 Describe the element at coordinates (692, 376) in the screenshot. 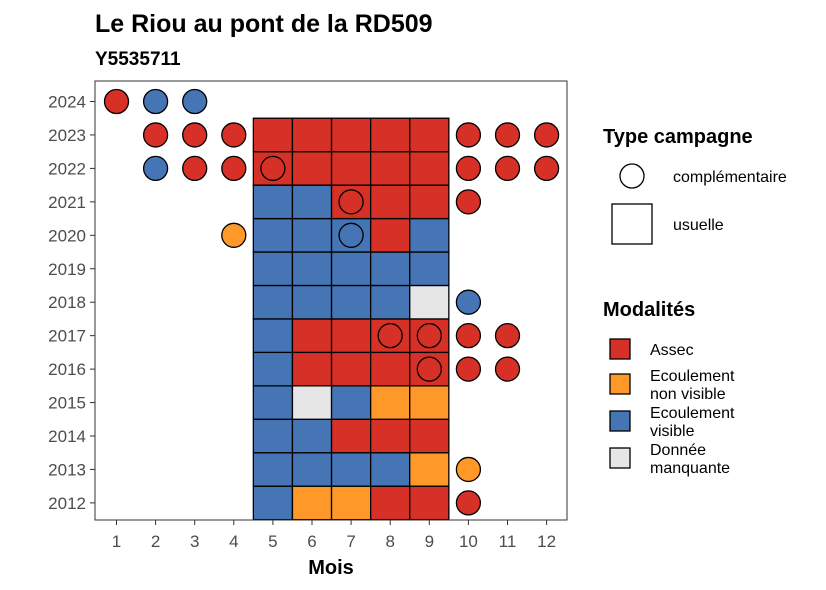

I see `legend-modalite-label: Ecoulement` at that location.